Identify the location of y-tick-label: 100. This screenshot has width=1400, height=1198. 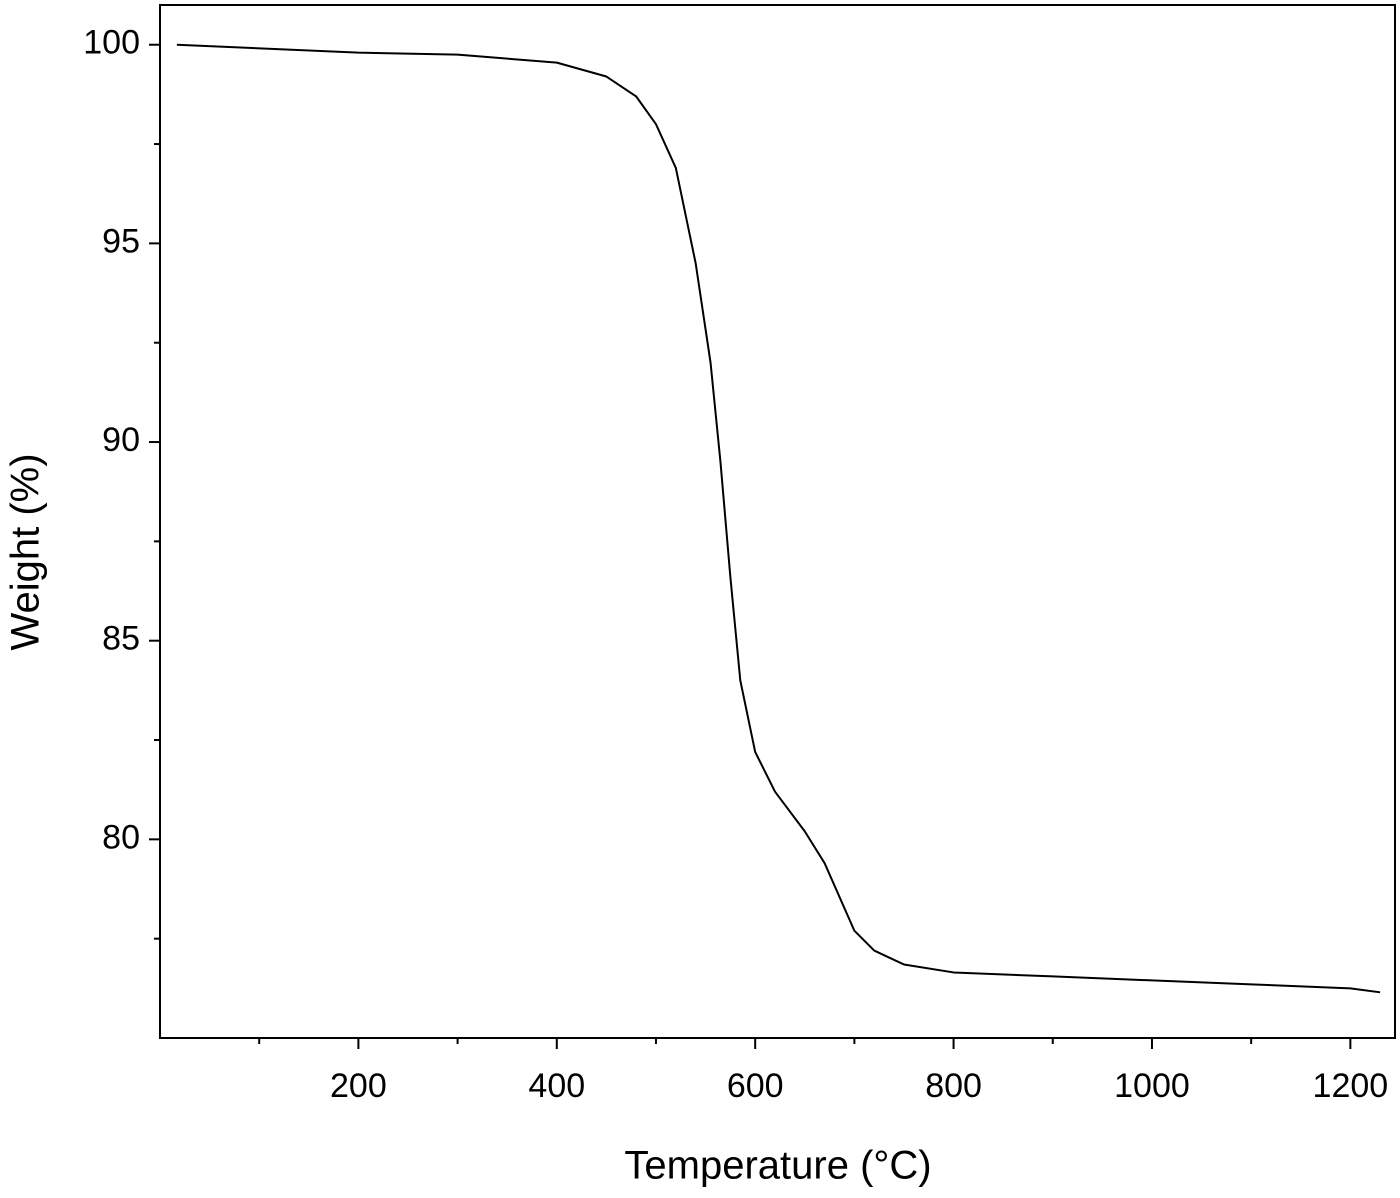
(111, 43).